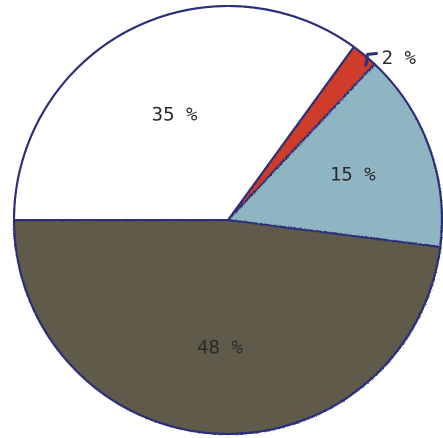 Image resolution: width=443 pixels, height=438 pixels. I want to click on slice-label: 15 %, so click(353, 175).